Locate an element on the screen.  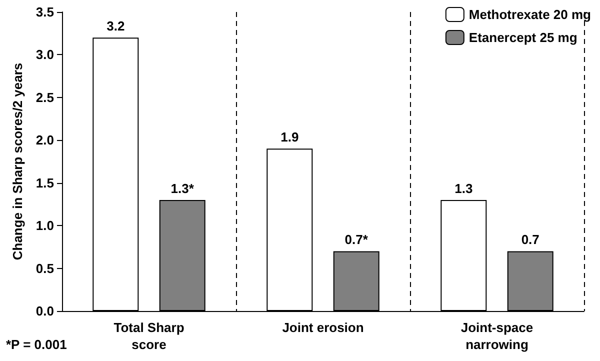
data-label: 3.2 is located at coordinates (115, 26).